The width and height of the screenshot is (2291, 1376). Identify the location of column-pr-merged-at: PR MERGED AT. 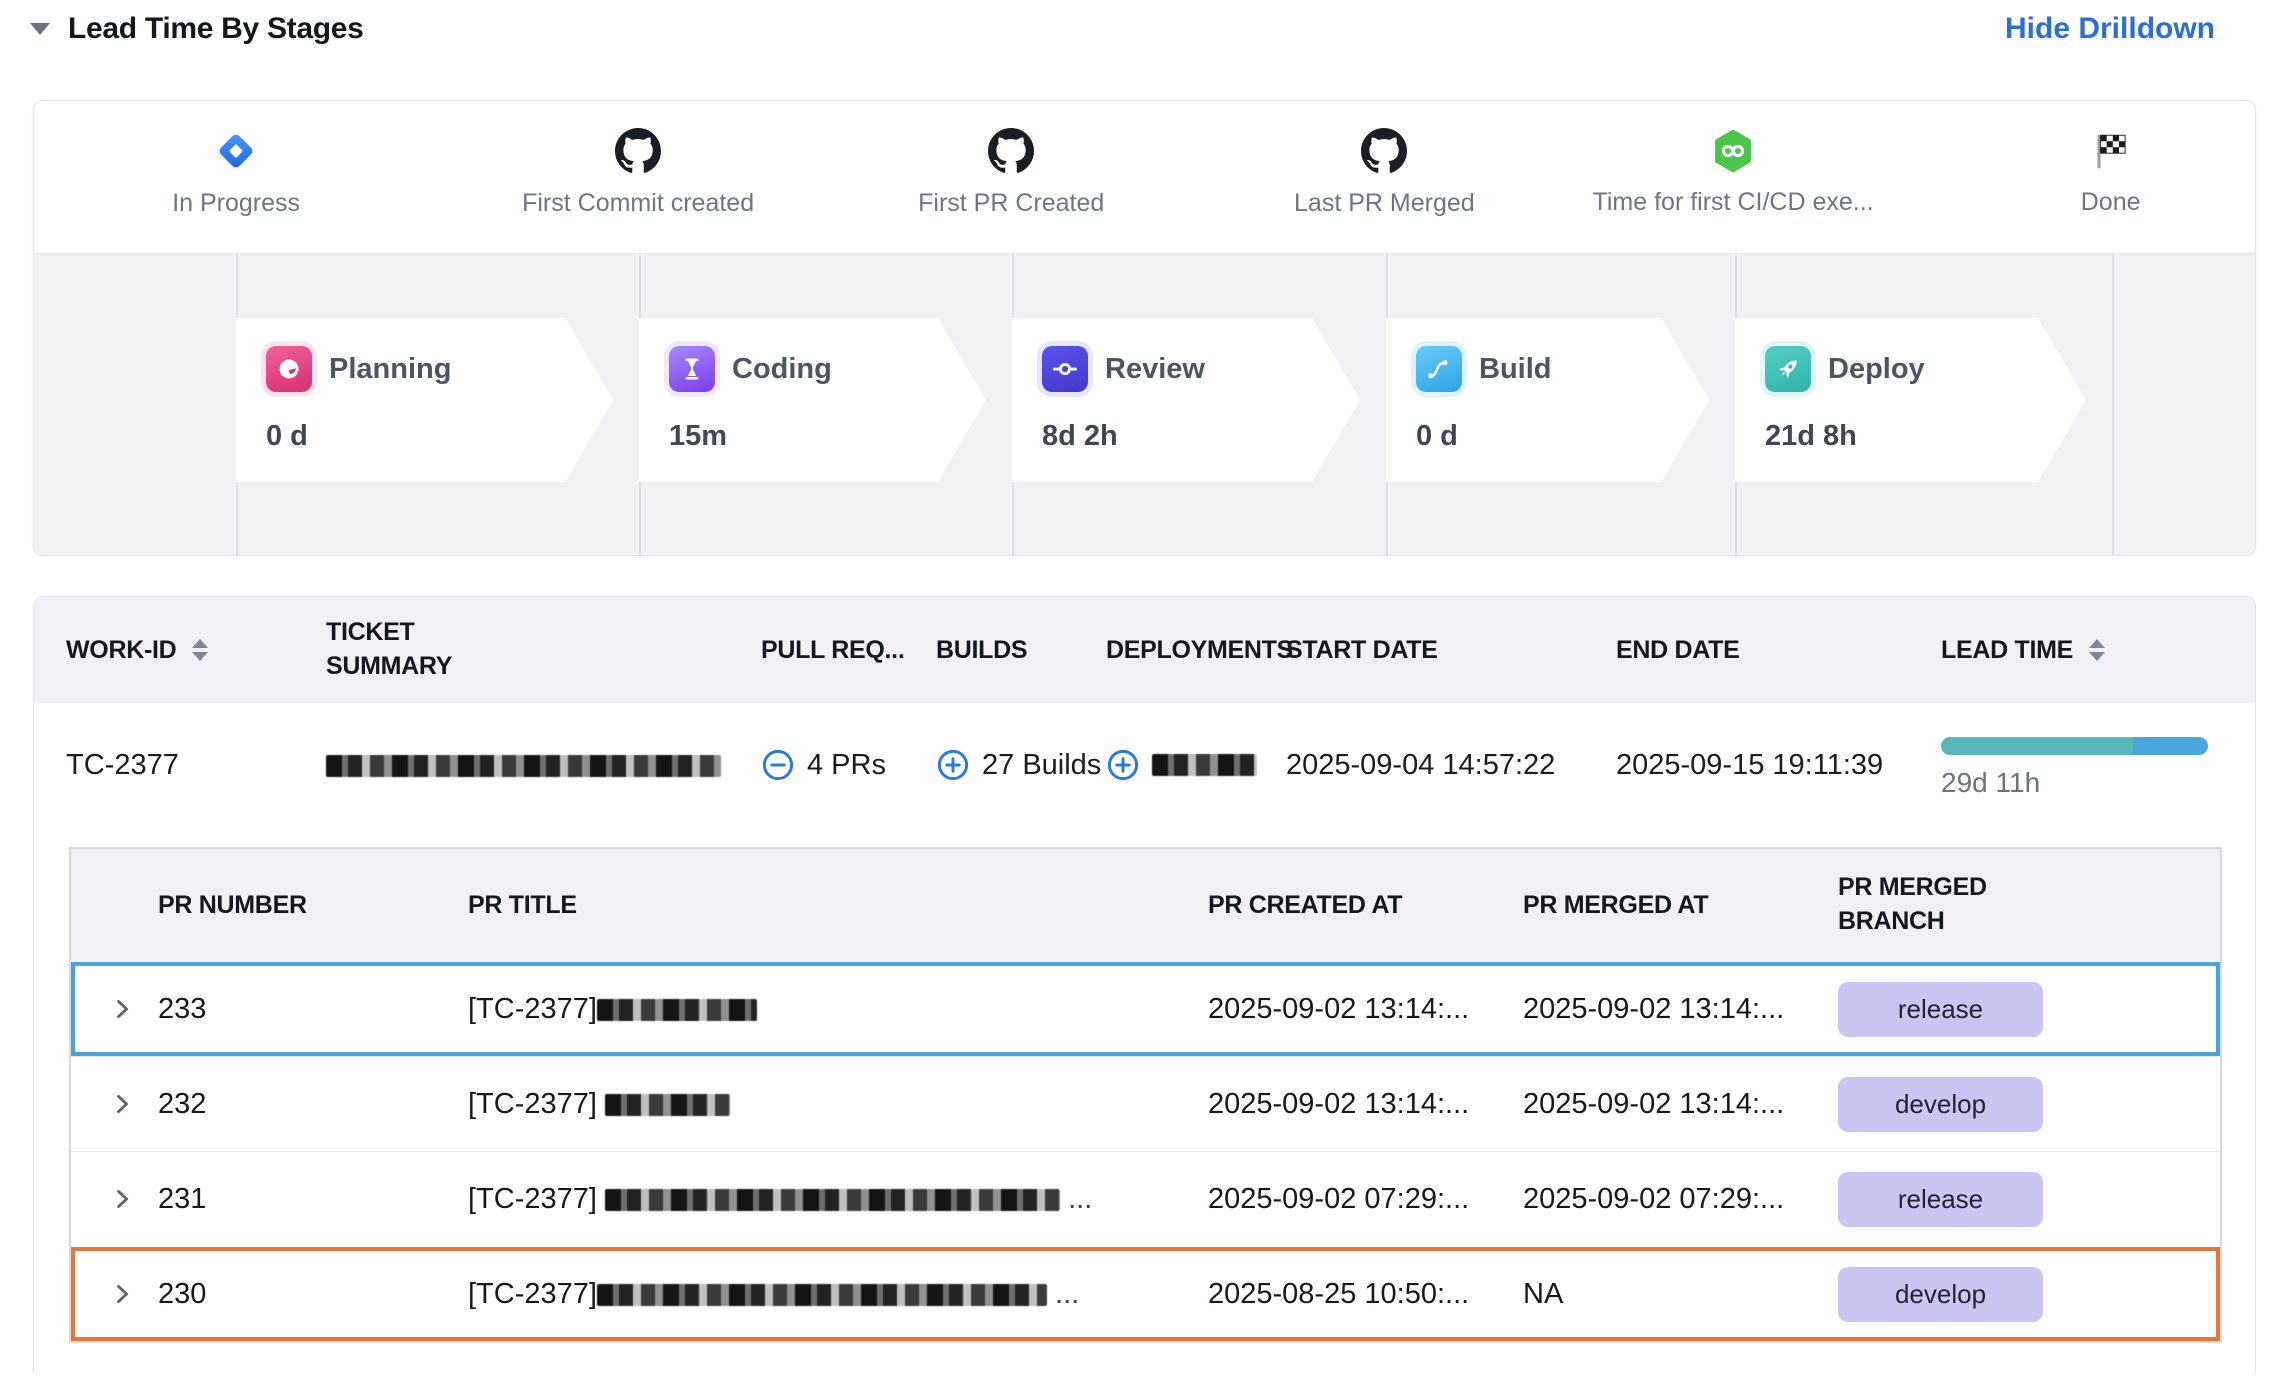
(1680, 905).